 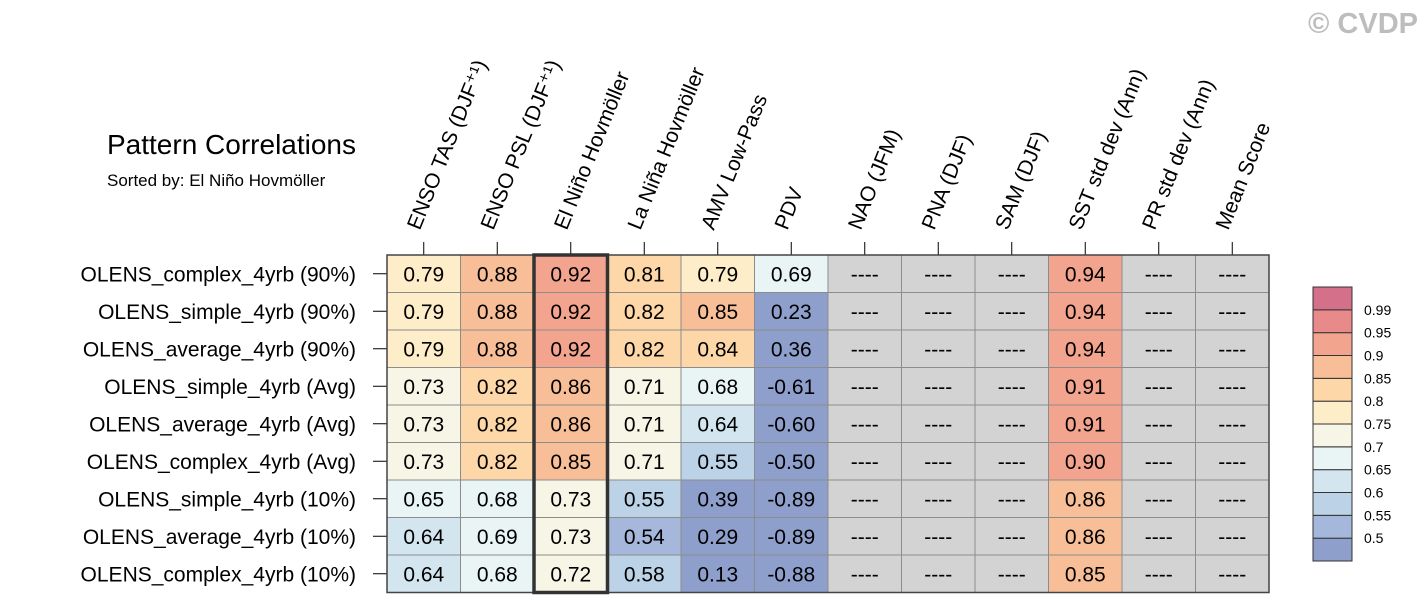 I want to click on cell-value: -0.50, so click(x=791, y=462).